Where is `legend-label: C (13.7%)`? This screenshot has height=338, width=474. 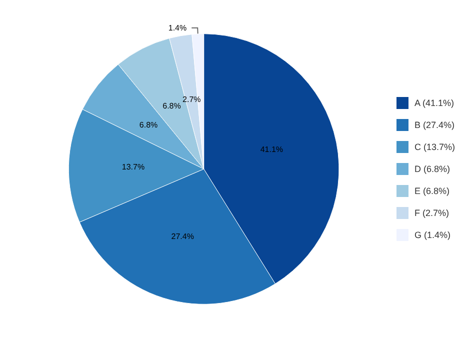 legend-label: C (13.7%) is located at coordinates (435, 147).